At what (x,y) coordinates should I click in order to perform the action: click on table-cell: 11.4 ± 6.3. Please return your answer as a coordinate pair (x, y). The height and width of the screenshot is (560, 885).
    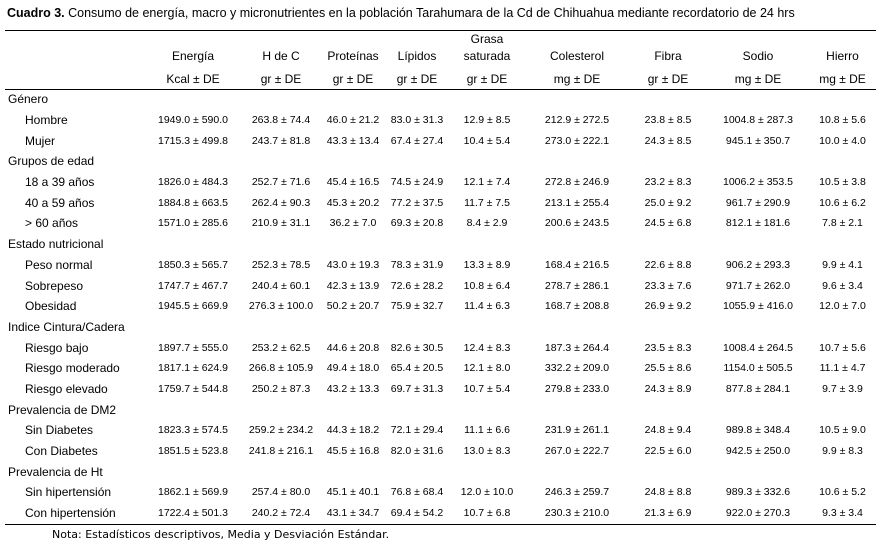
    Looking at the image, I should click on (487, 306).